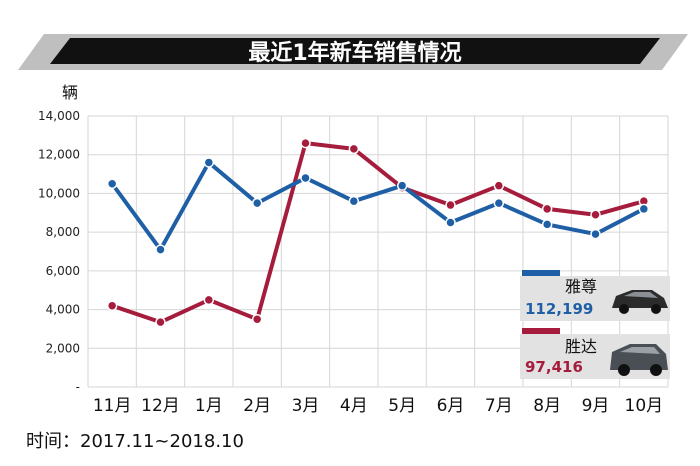  Describe the element at coordinates (59, 116) in the screenshot. I see `y-tick-label: 14,000` at that location.